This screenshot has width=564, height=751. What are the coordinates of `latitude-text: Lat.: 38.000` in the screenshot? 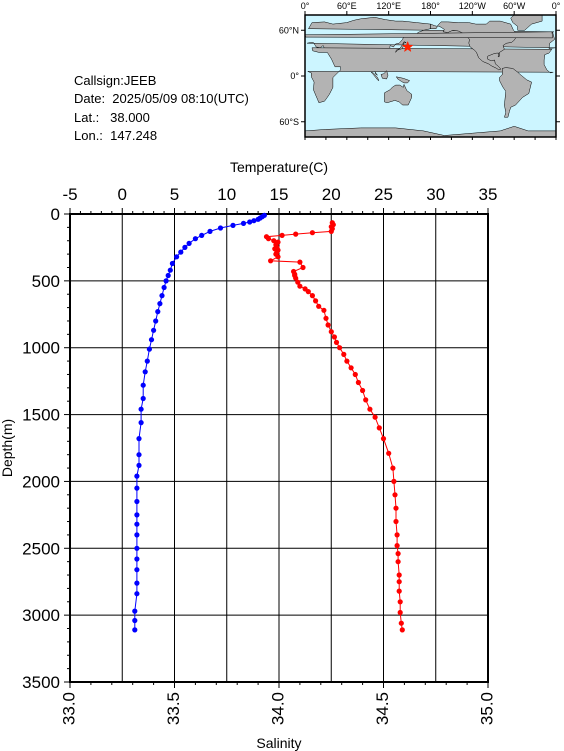 It's located at (112, 117).